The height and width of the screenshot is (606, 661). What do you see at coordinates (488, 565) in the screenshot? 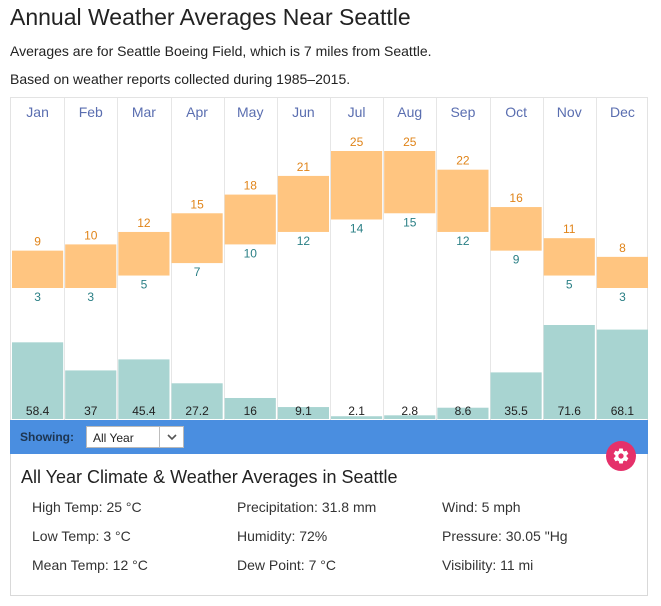
I see `stat-visibility: Visibility: 11 mi` at bounding box center [488, 565].